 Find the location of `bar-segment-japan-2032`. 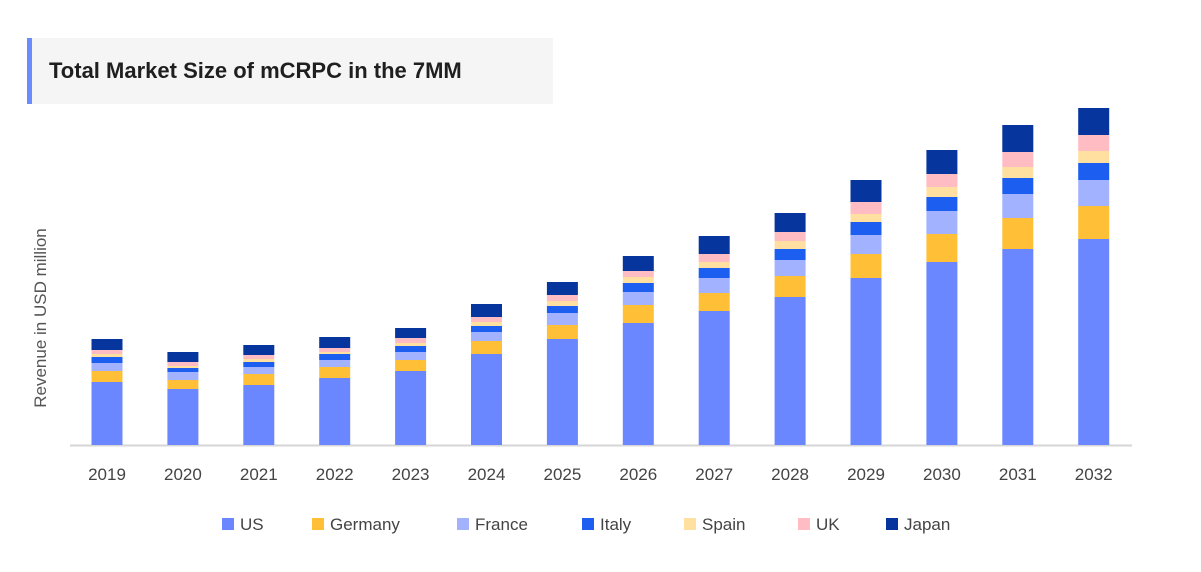

bar-segment-japan-2032 is located at coordinates (1094, 121).